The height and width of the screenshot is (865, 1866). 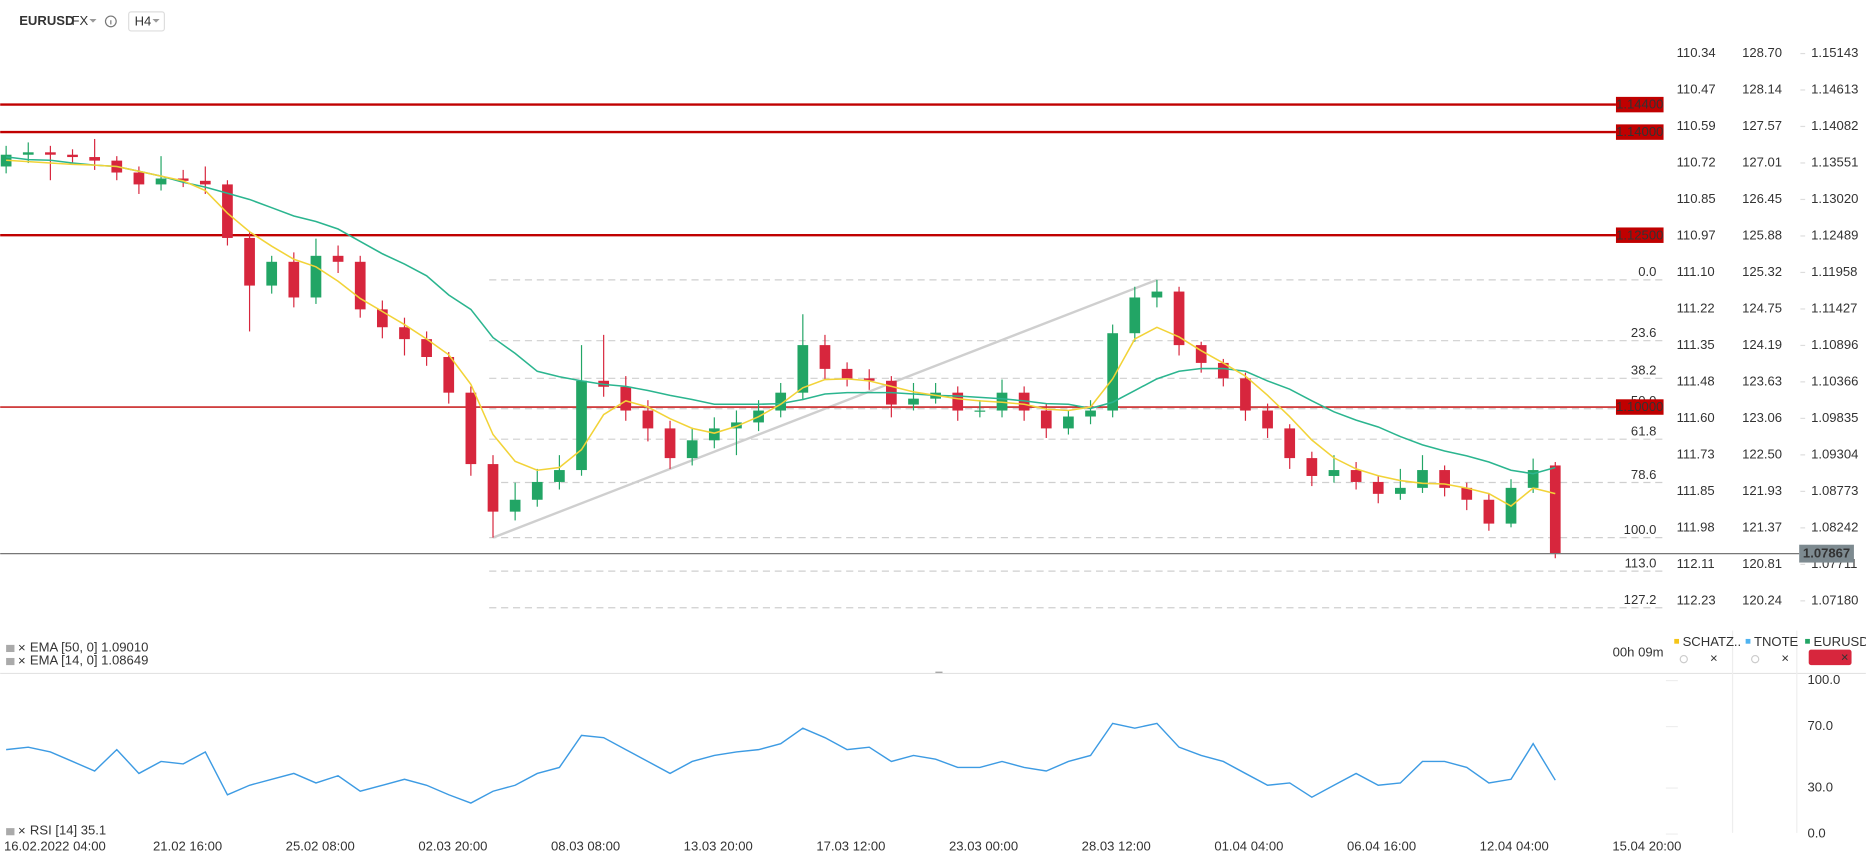 What do you see at coordinates (1696, 526) in the screenshot?
I see `schatz-tick-label: 111.98` at bounding box center [1696, 526].